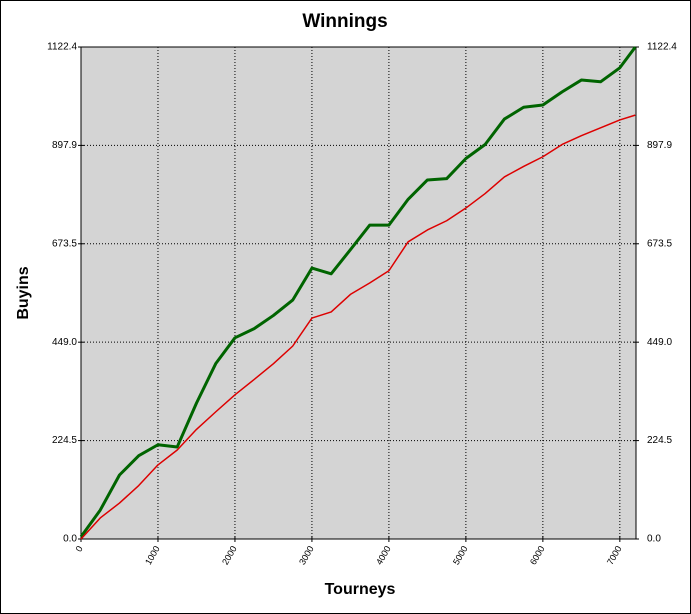 The image size is (691, 614). What do you see at coordinates (64, 145) in the screenshot?
I see `y-tick-label: 897.9` at bounding box center [64, 145].